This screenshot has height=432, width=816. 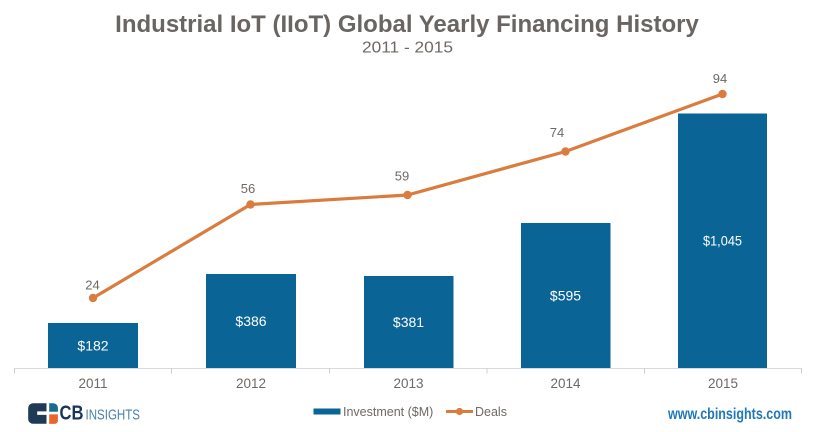 What do you see at coordinates (251, 383) in the screenshot?
I see `svg-text: 2012` at bounding box center [251, 383].